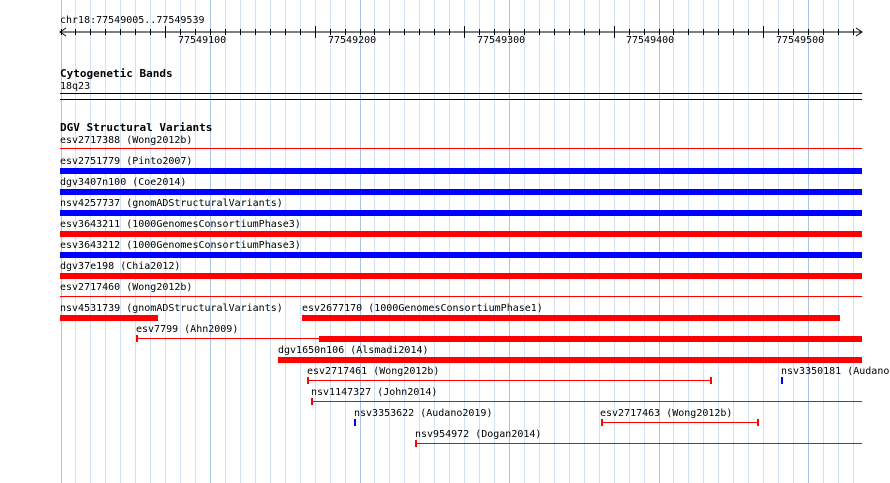  I want to click on feature-label: nsv4257737 (gnomADStructuralVariants), so click(171, 203).